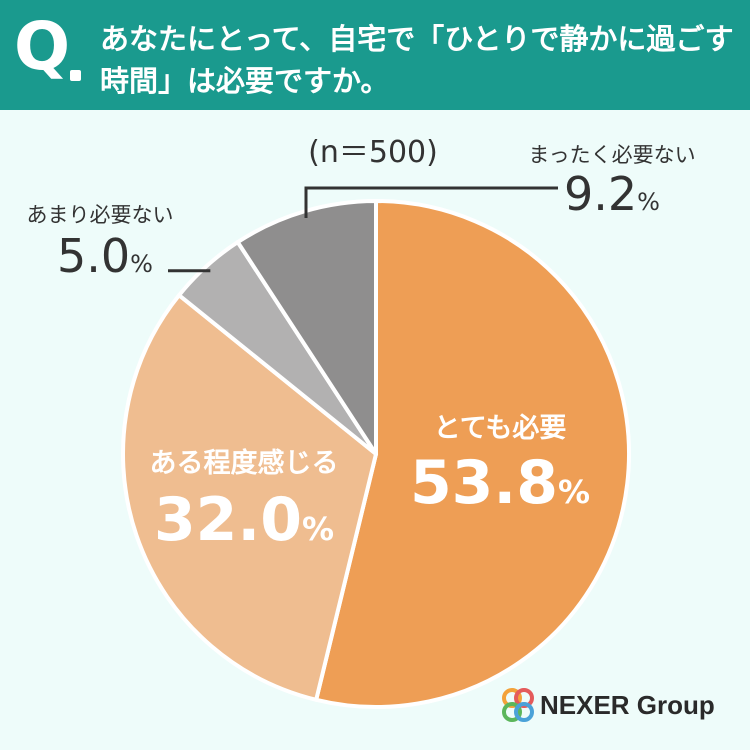  I want to click on slice-value-number: 5.0, so click(93, 256).